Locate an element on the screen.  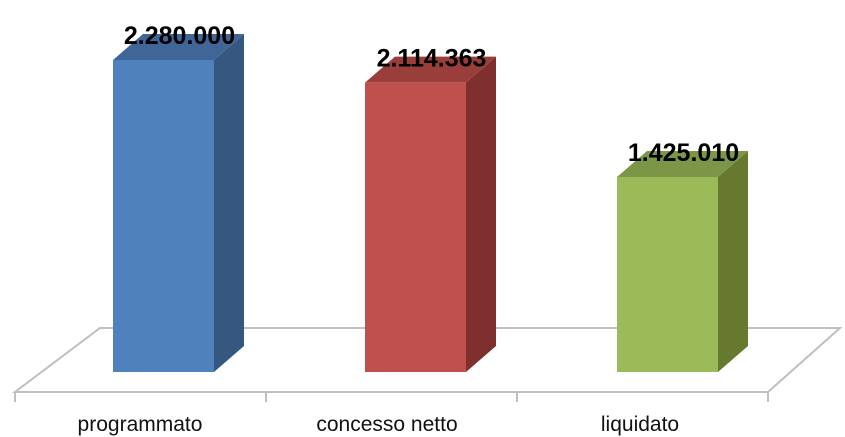
category-label-3: liquidato is located at coordinates (640, 424).